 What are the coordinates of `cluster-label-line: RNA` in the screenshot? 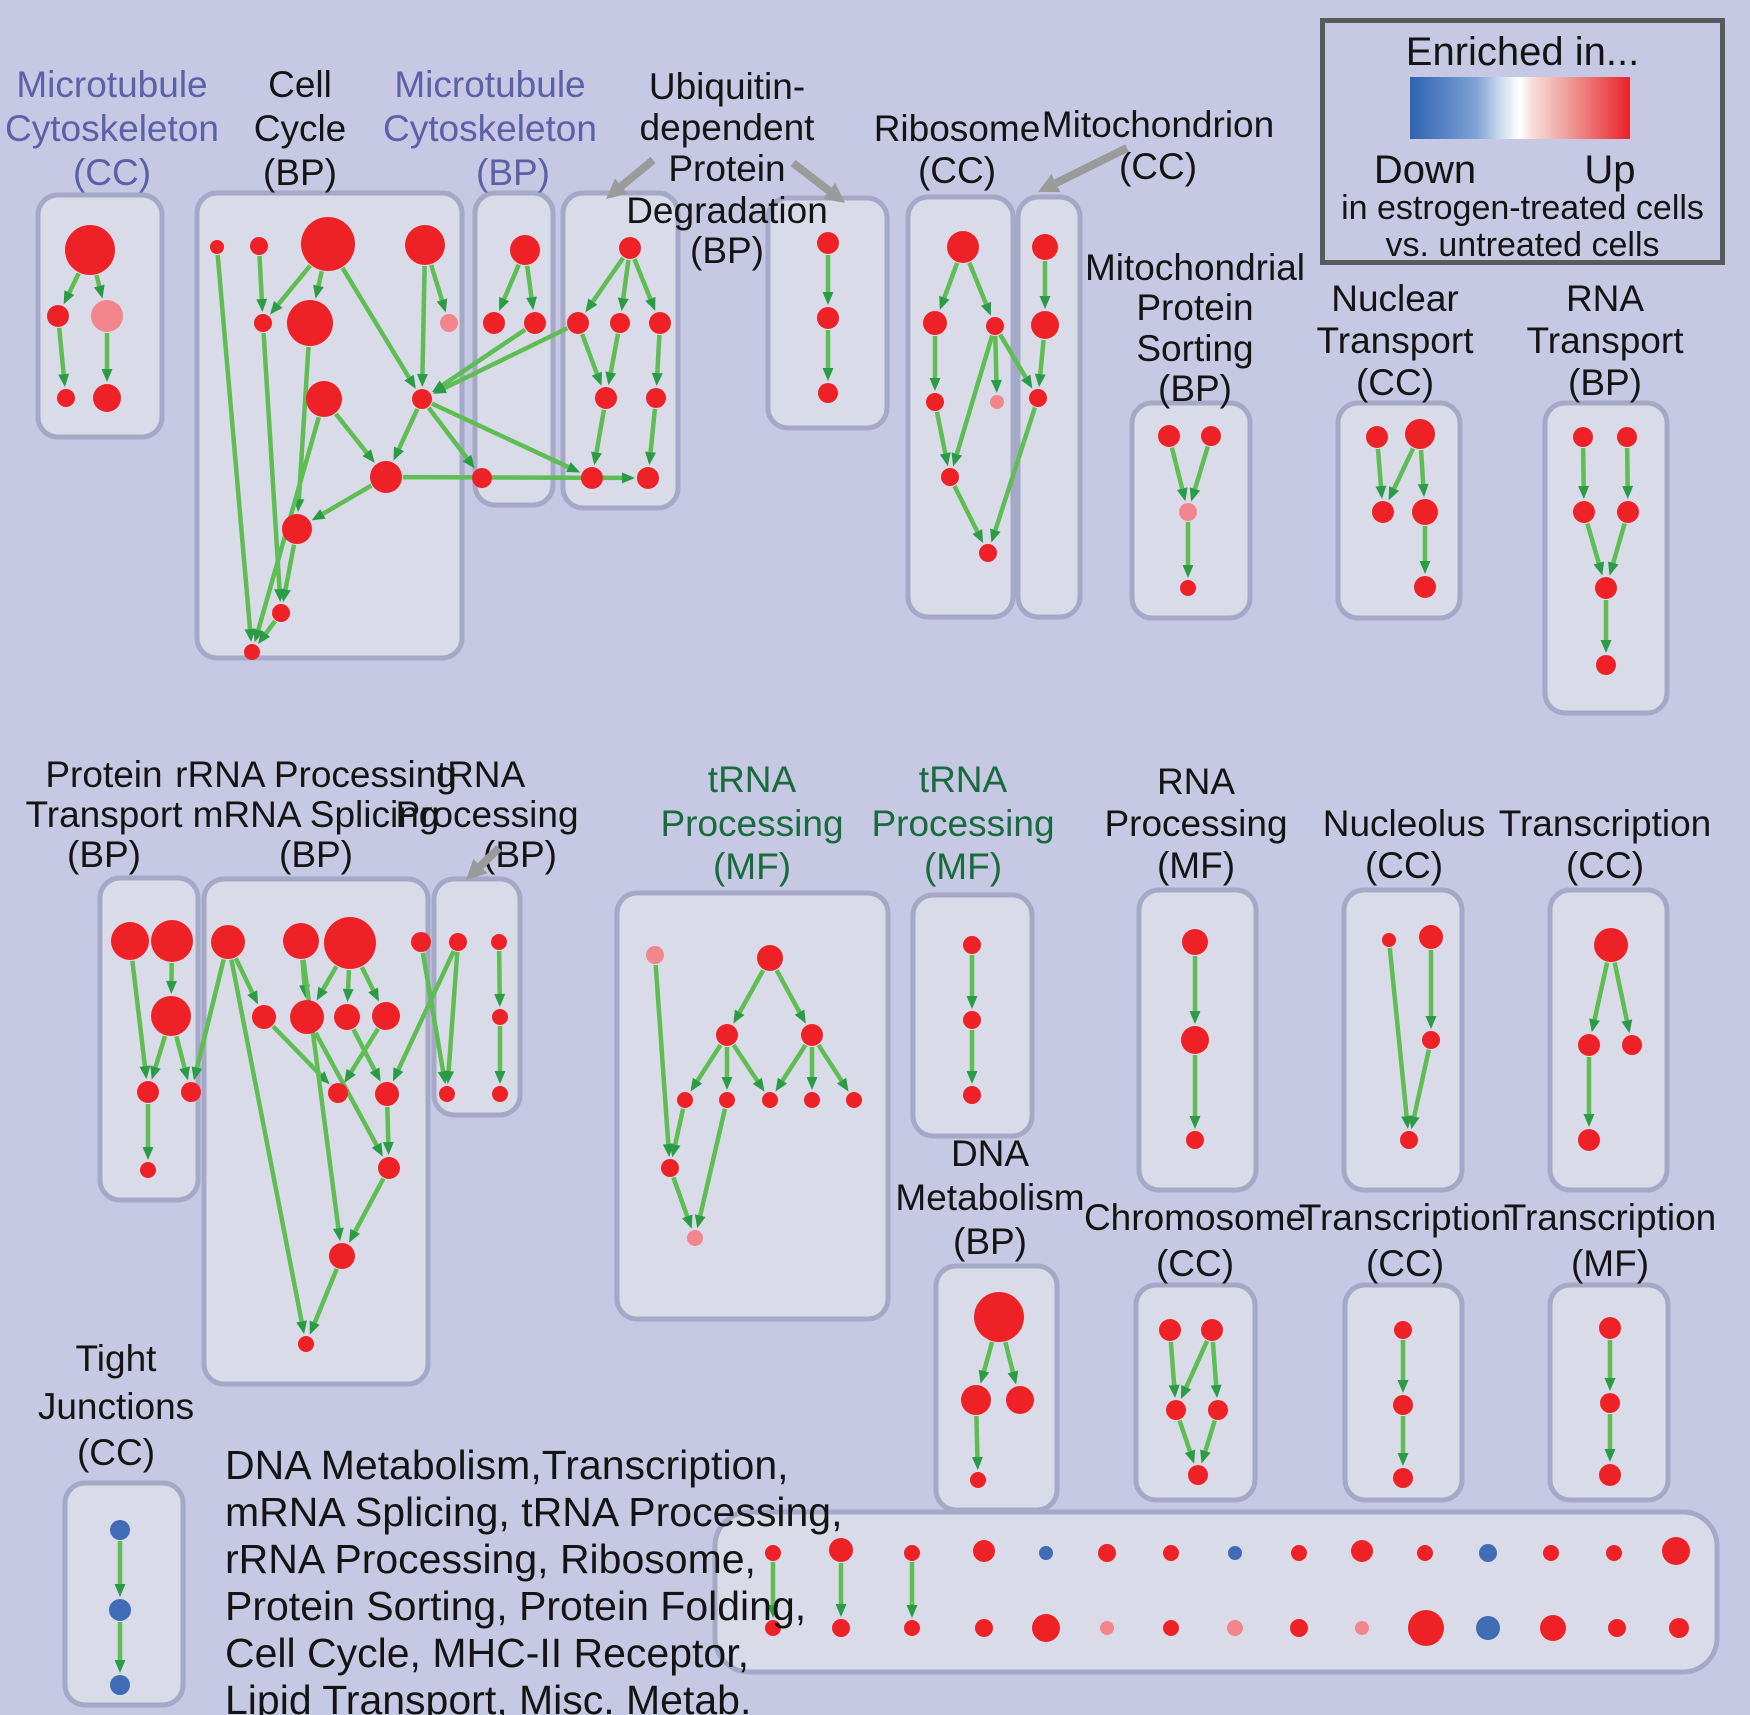 It's located at (1605, 298).